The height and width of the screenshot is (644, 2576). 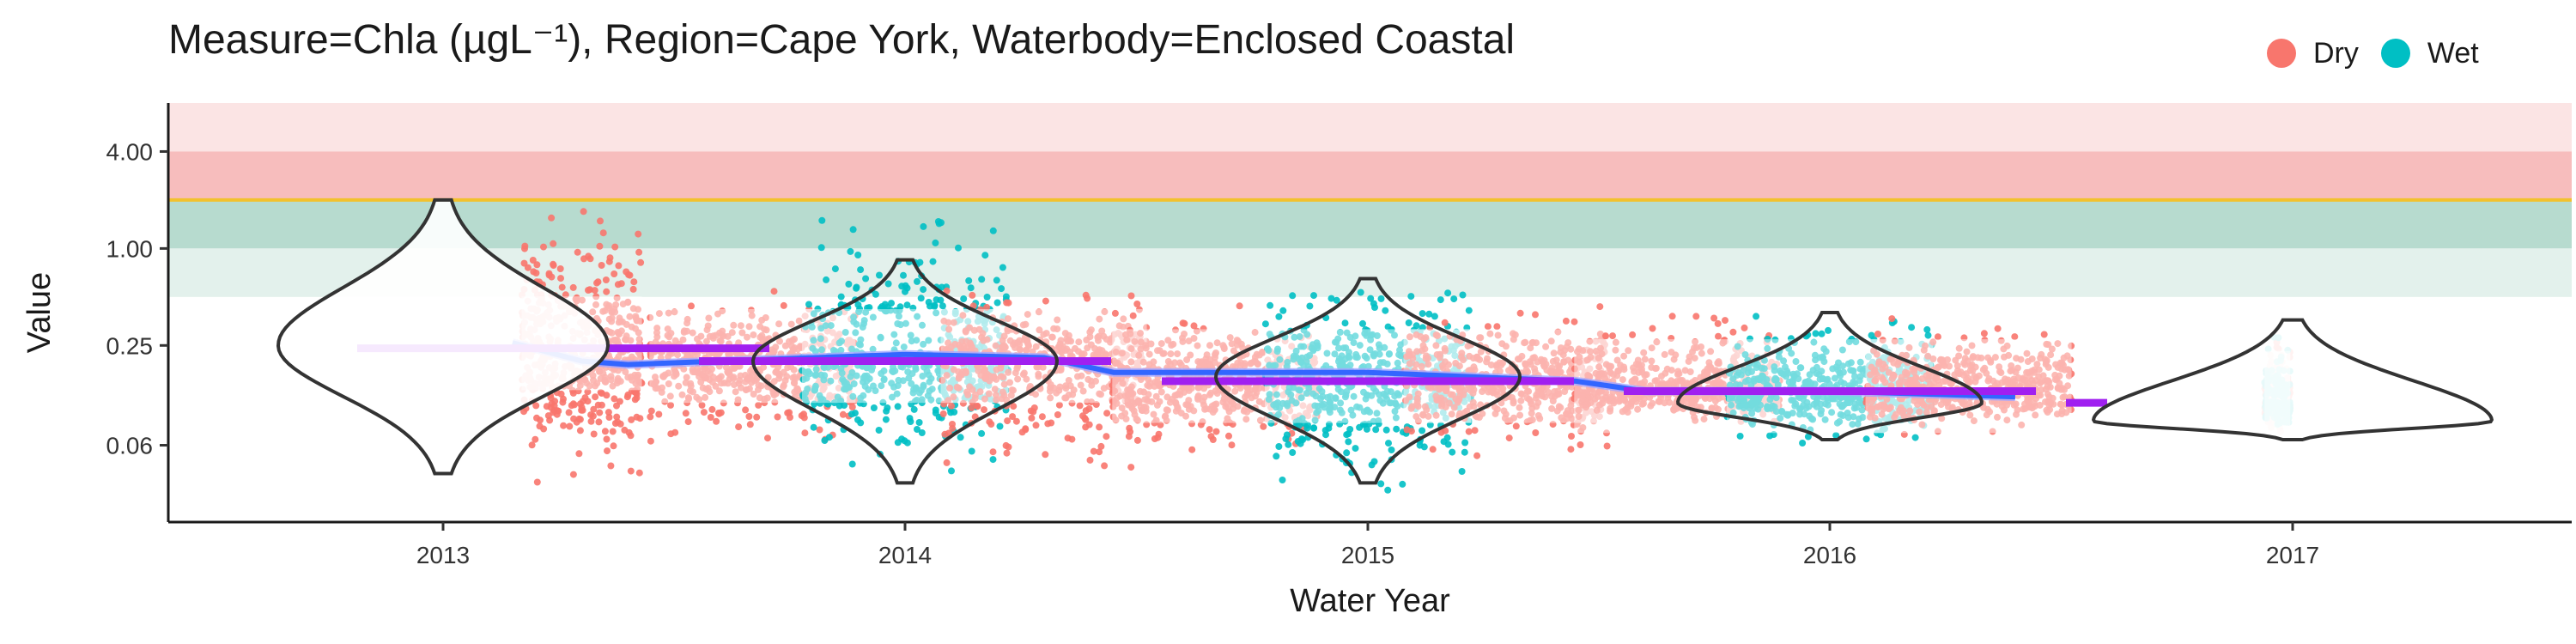 I want to click on legend-item-dry: Dry, so click(x=2313, y=53).